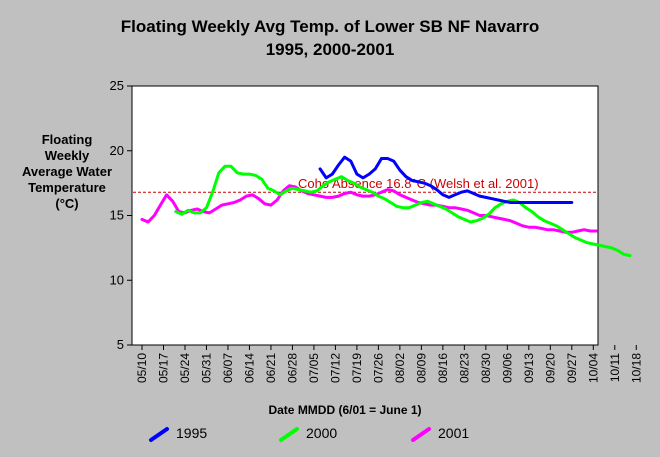 The image size is (660, 457). Describe the element at coordinates (322, 433) in the screenshot. I see `legend-label-2000: 2000` at that location.